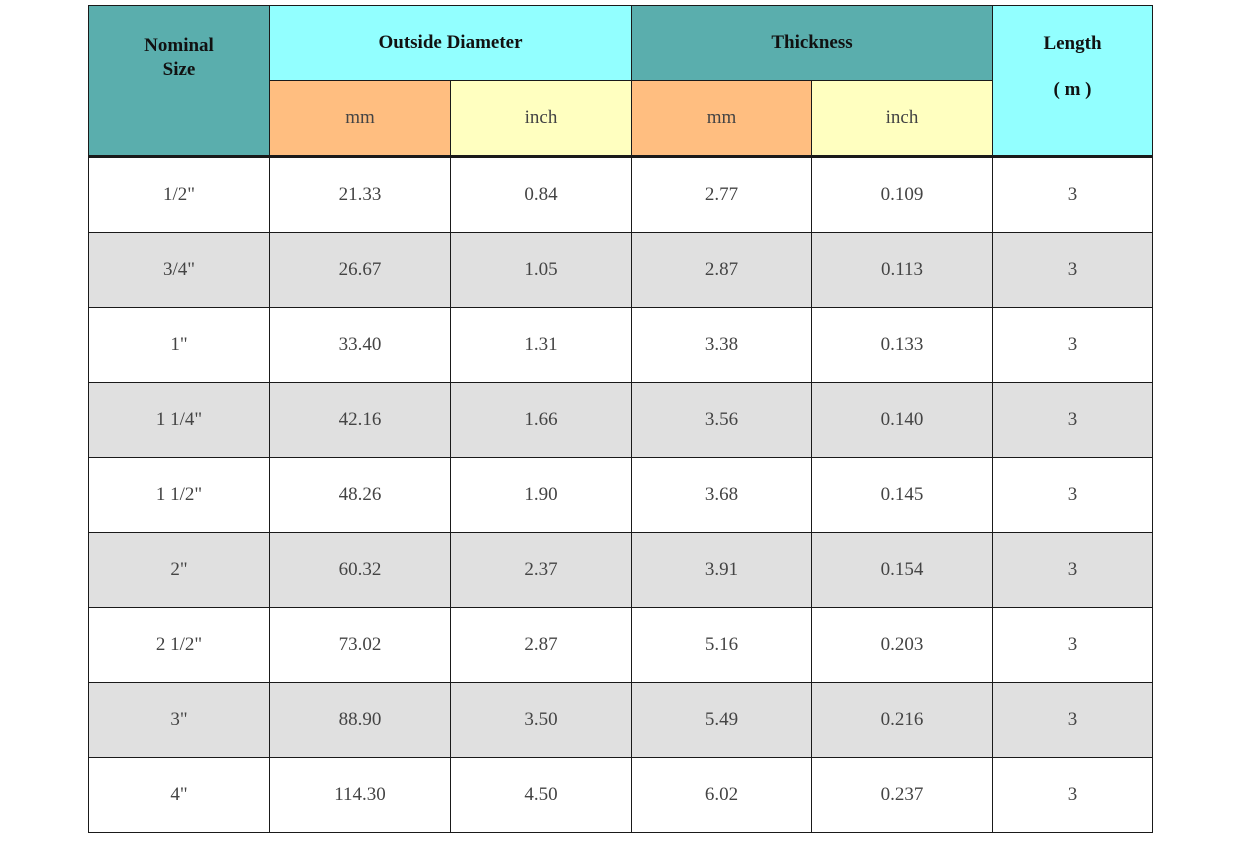  What do you see at coordinates (812, 43) in the screenshot?
I see `thickness-header: Thickness` at bounding box center [812, 43].